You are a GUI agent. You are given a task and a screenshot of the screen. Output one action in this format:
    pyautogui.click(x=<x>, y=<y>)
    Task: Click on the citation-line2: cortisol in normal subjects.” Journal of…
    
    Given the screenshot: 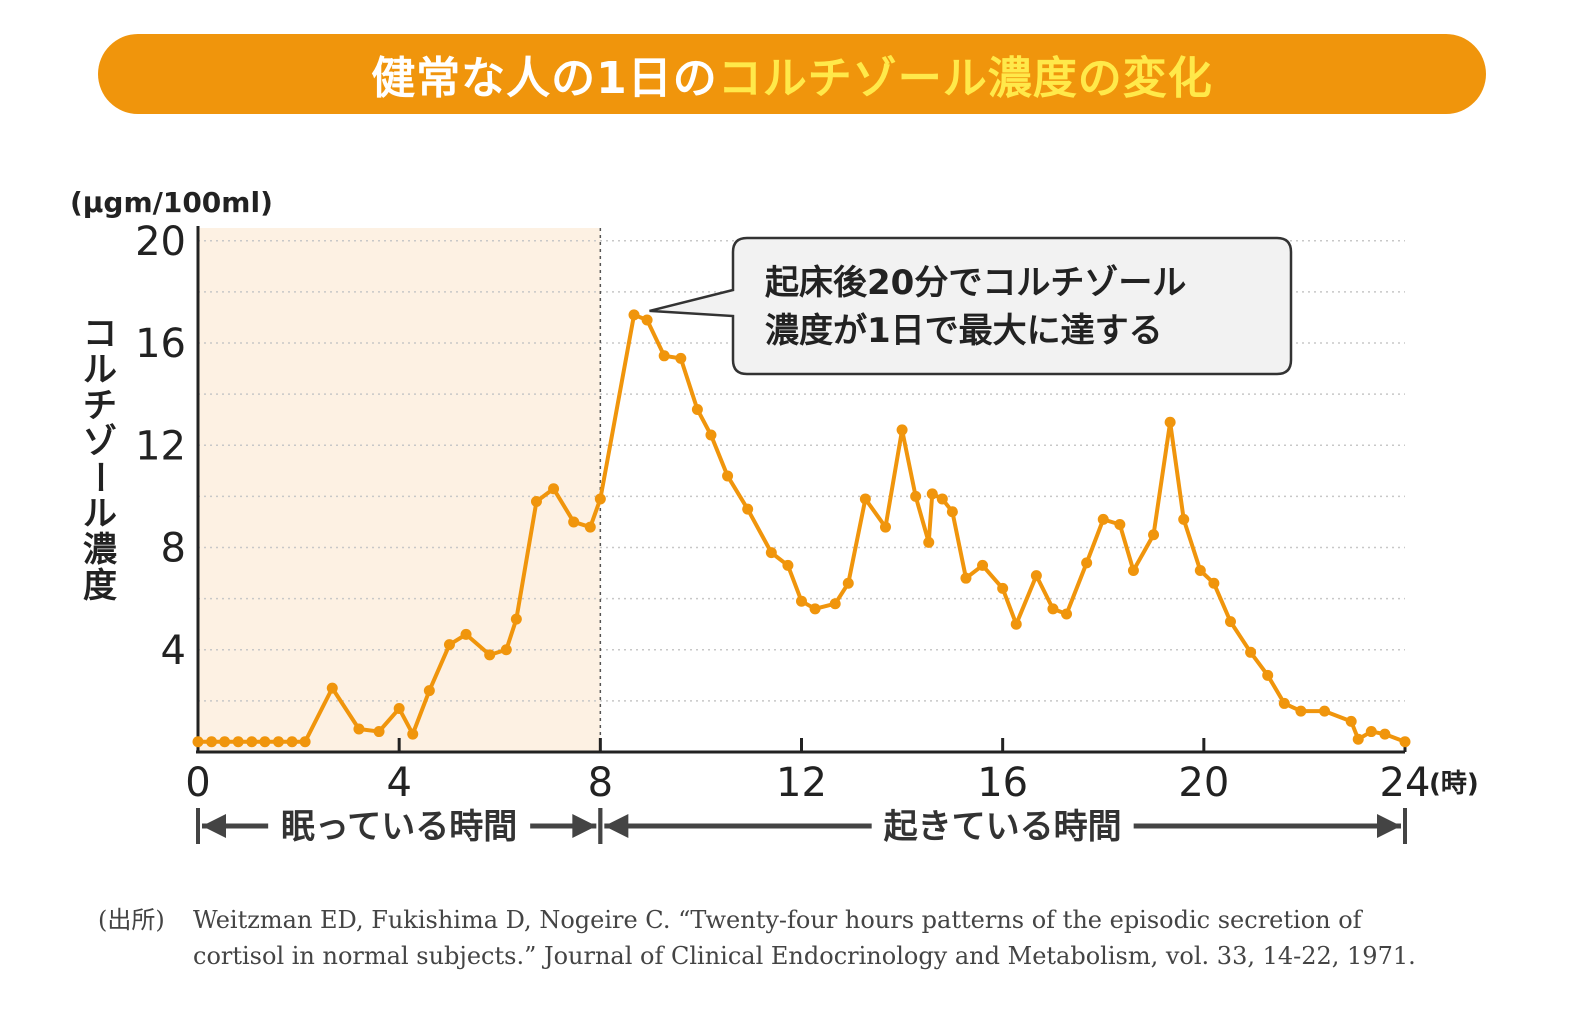 What is the action you would take?
    pyautogui.click(x=804, y=956)
    